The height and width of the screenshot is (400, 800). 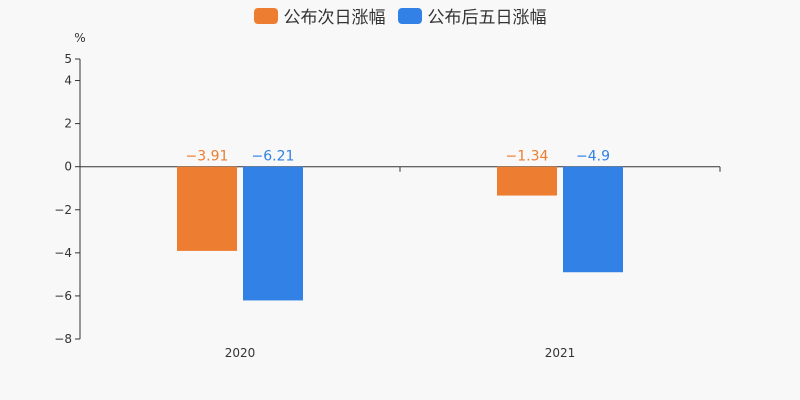 What do you see at coordinates (63, 339) in the screenshot?
I see `y-tick-label: −8` at bounding box center [63, 339].